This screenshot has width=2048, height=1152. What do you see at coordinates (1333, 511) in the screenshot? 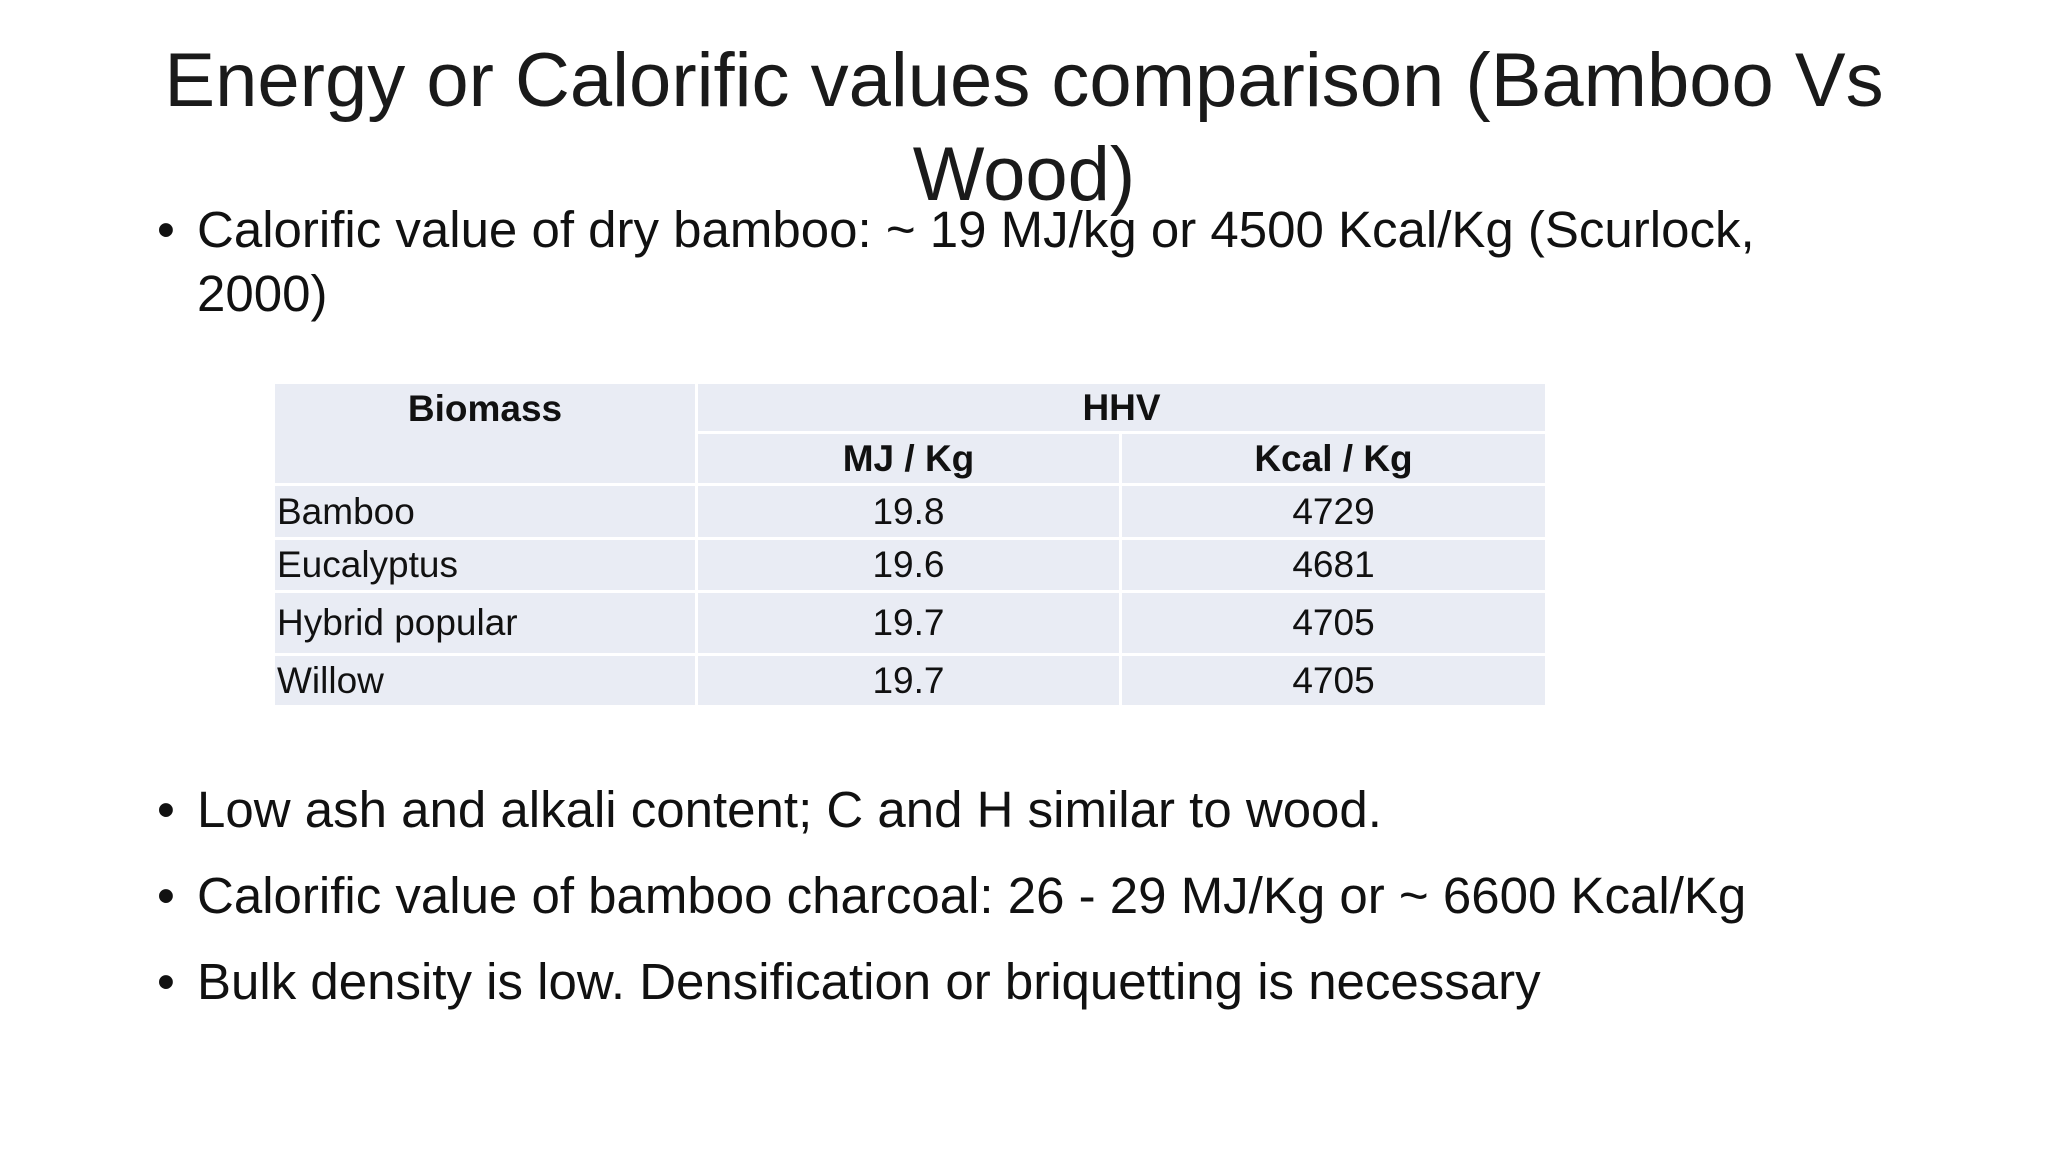
I see `cell: 4729` at bounding box center [1333, 511].